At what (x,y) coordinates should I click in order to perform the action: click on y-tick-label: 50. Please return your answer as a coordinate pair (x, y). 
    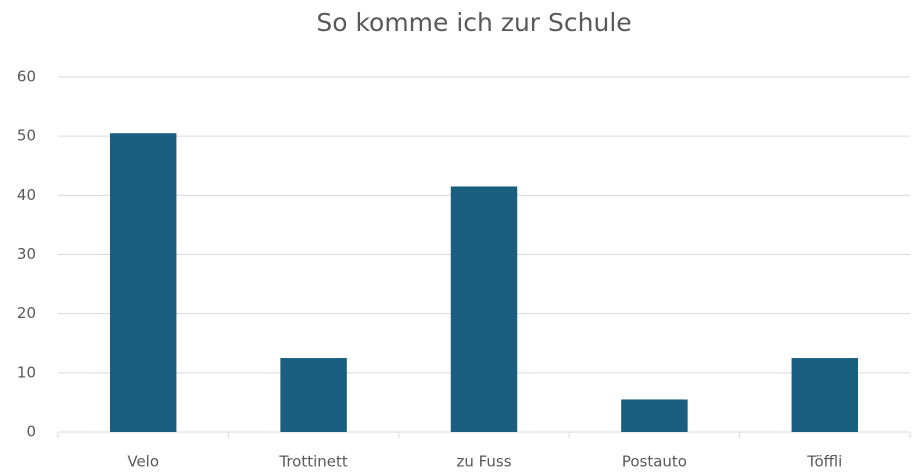
    Looking at the image, I should click on (26, 136).